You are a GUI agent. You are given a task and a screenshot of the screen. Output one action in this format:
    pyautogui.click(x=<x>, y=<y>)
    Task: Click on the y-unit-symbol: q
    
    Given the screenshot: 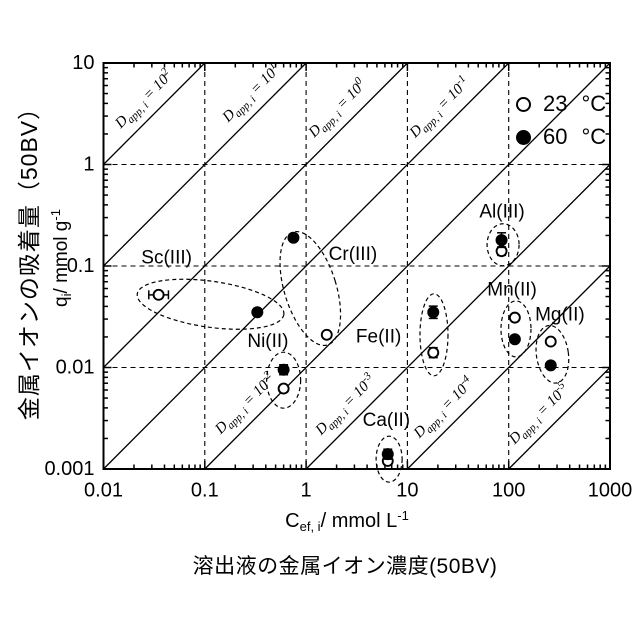 What is the action you would take?
    pyautogui.click(x=61, y=301)
    